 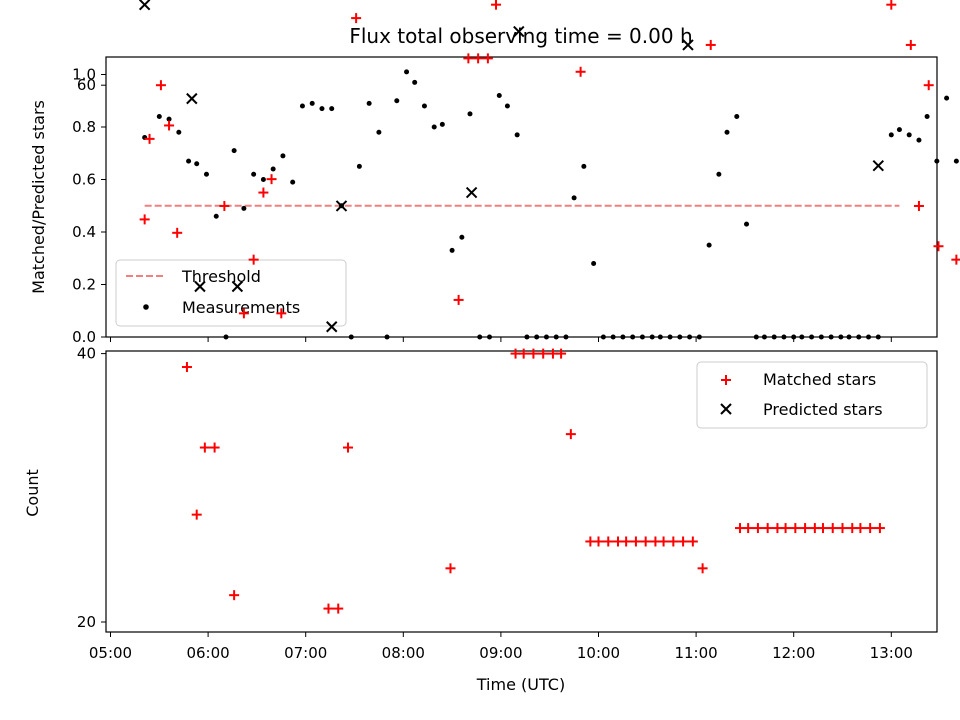 What do you see at coordinates (221, 276) in the screenshot?
I see `threshold-legend-label: Threshold` at bounding box center [221, 276].